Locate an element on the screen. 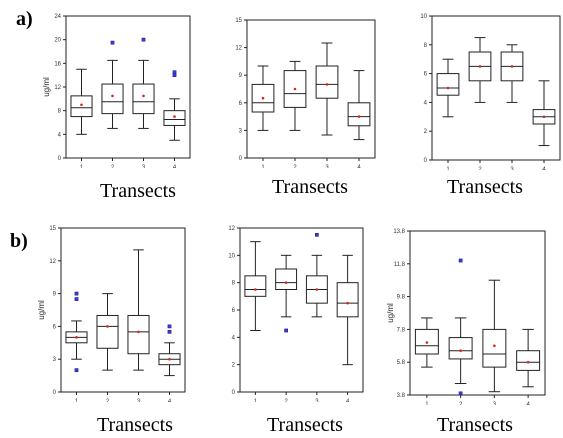 The height and width of the screenshot is (438, 563). x-axis-label-a3: Transects is located at coordinates (485, 187).